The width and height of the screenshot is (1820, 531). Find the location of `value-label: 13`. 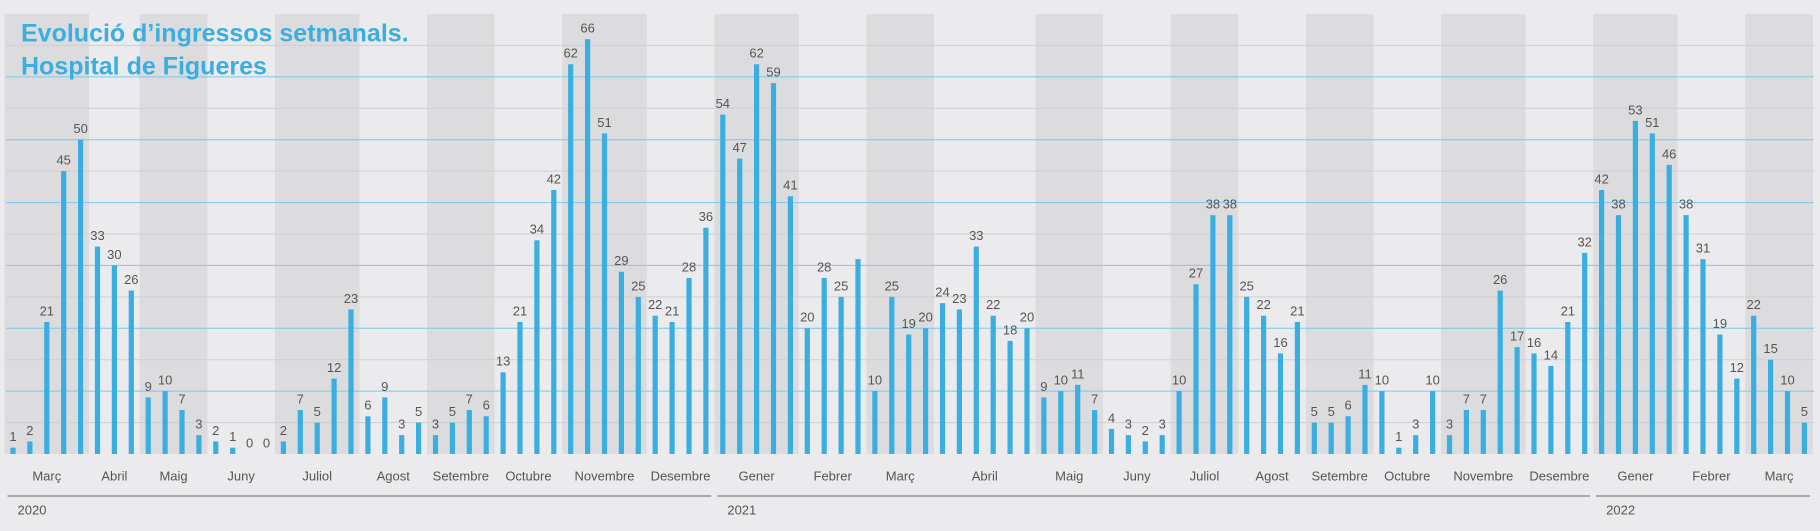

value-label: 13 is located at coordinates (503, 361).